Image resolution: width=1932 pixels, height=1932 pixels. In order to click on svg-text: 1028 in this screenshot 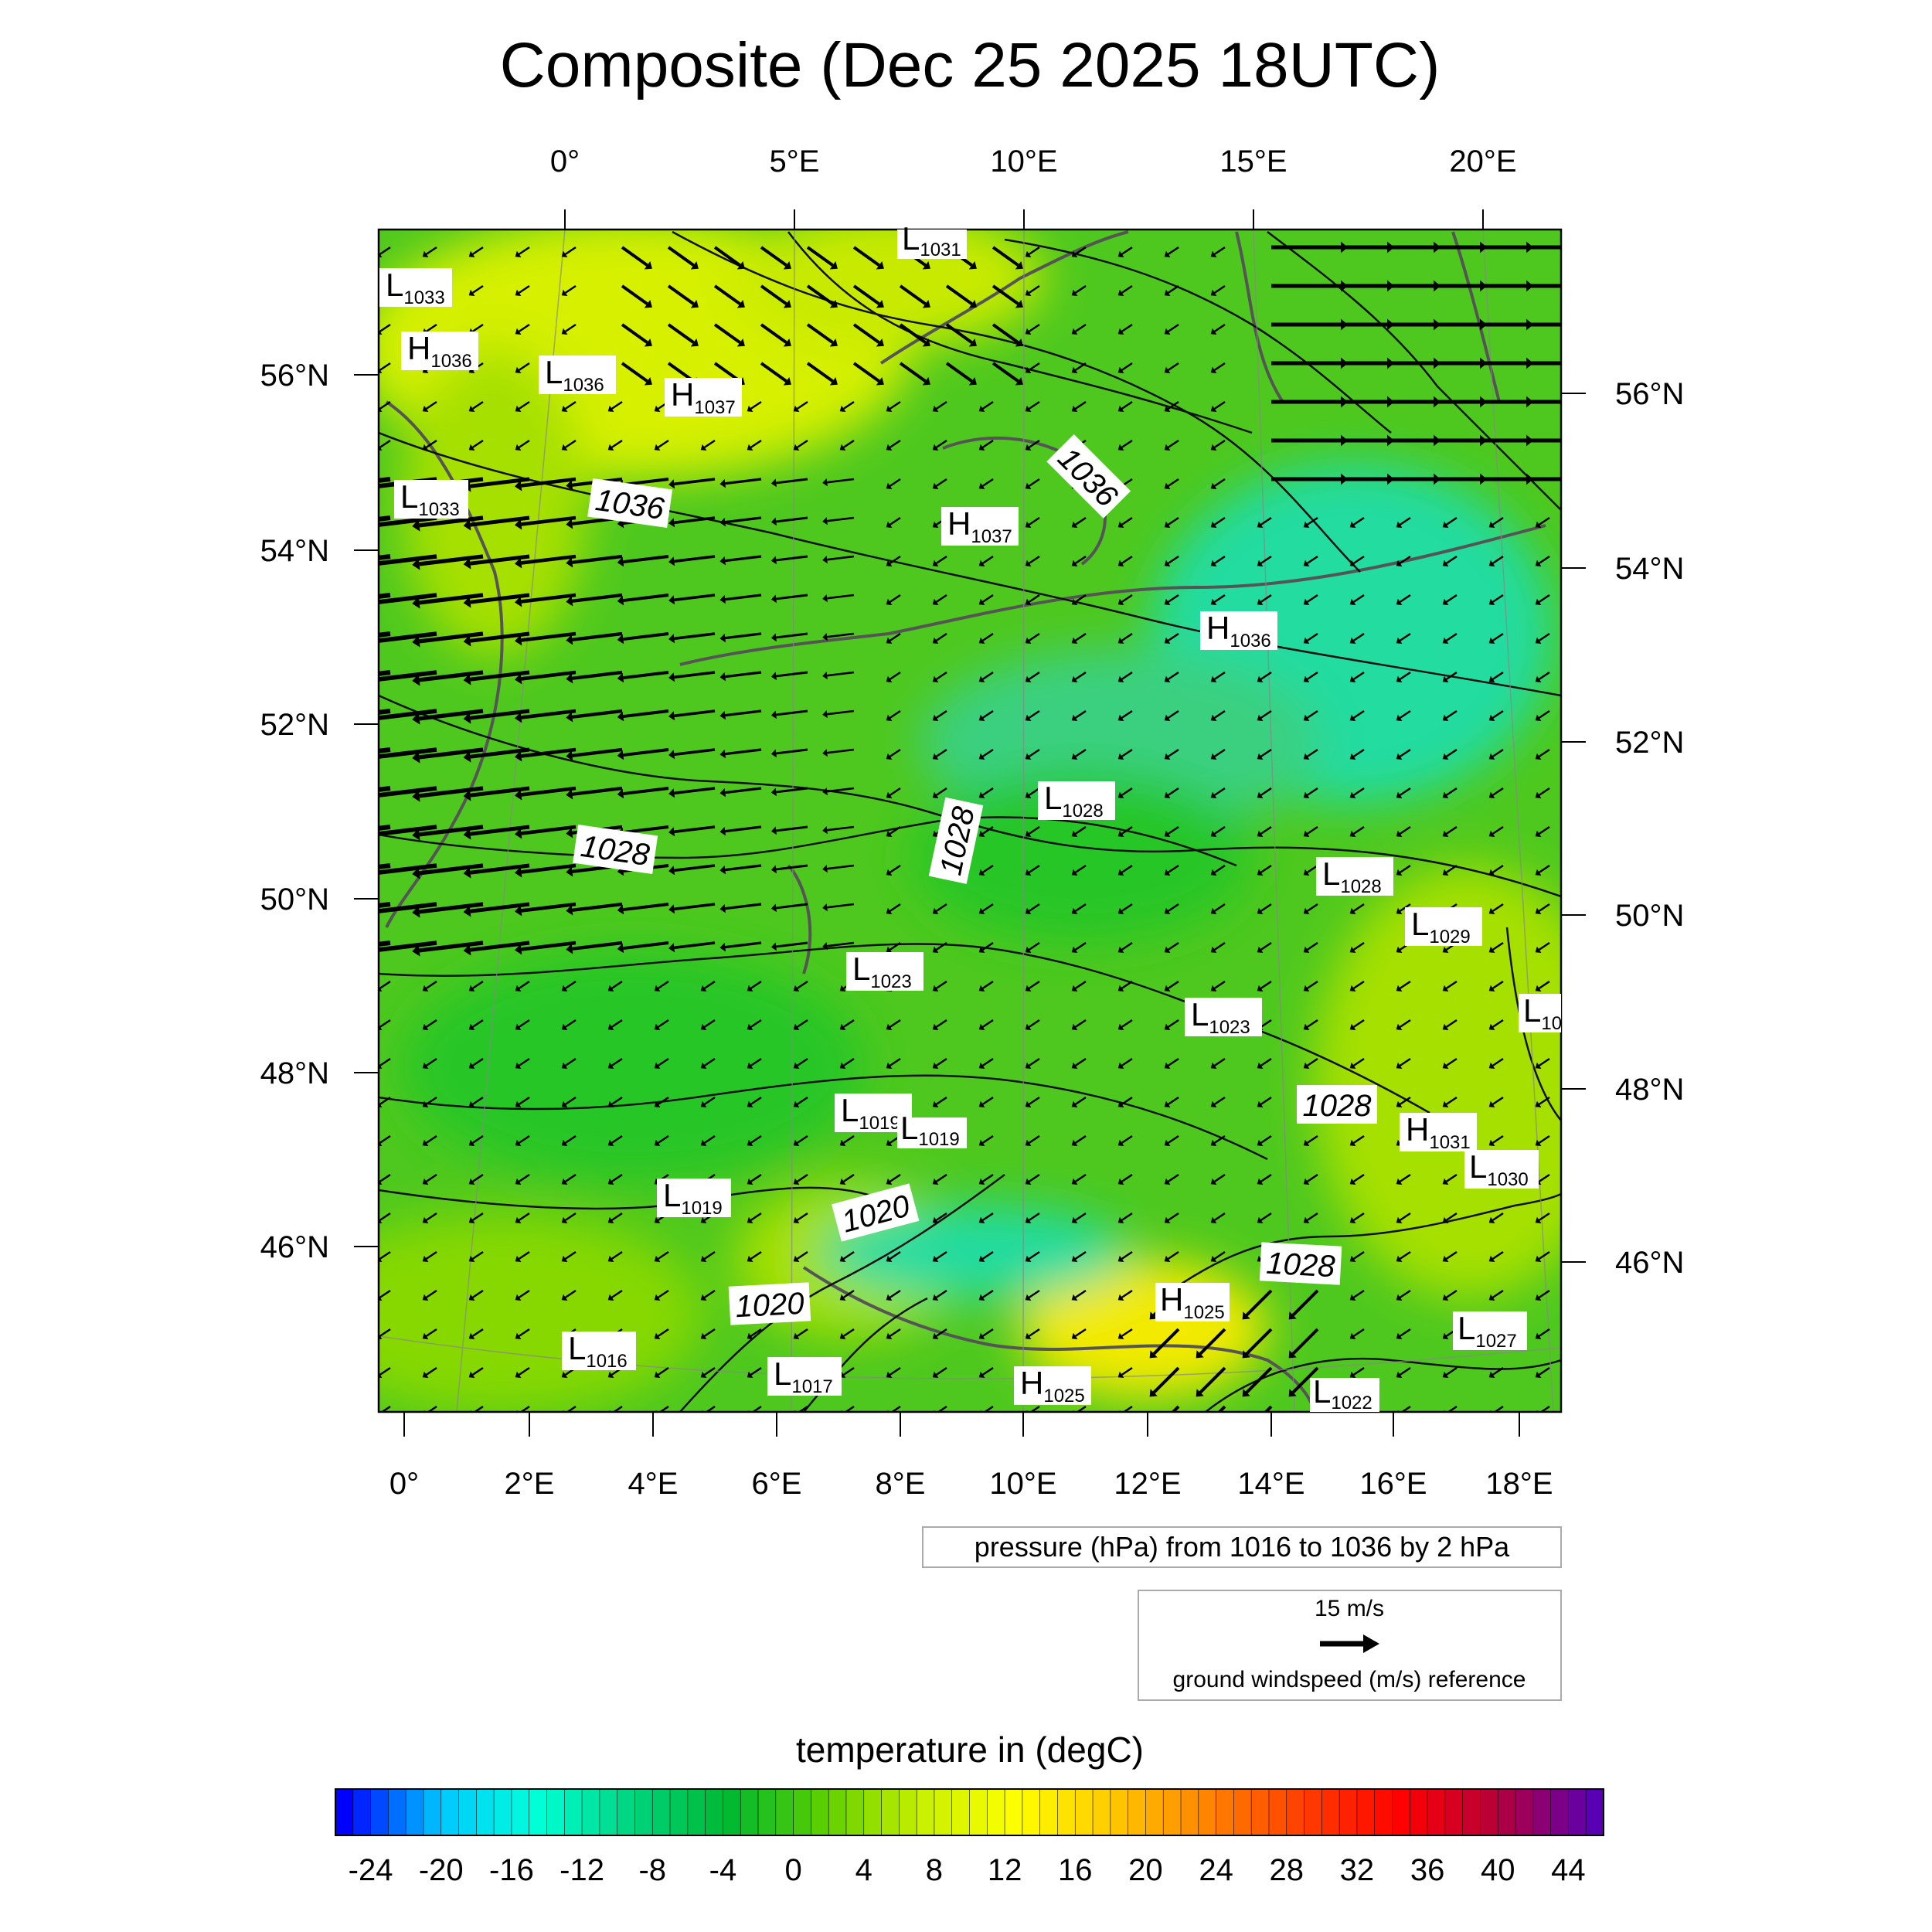, I will do `click(1338, 1106)`.